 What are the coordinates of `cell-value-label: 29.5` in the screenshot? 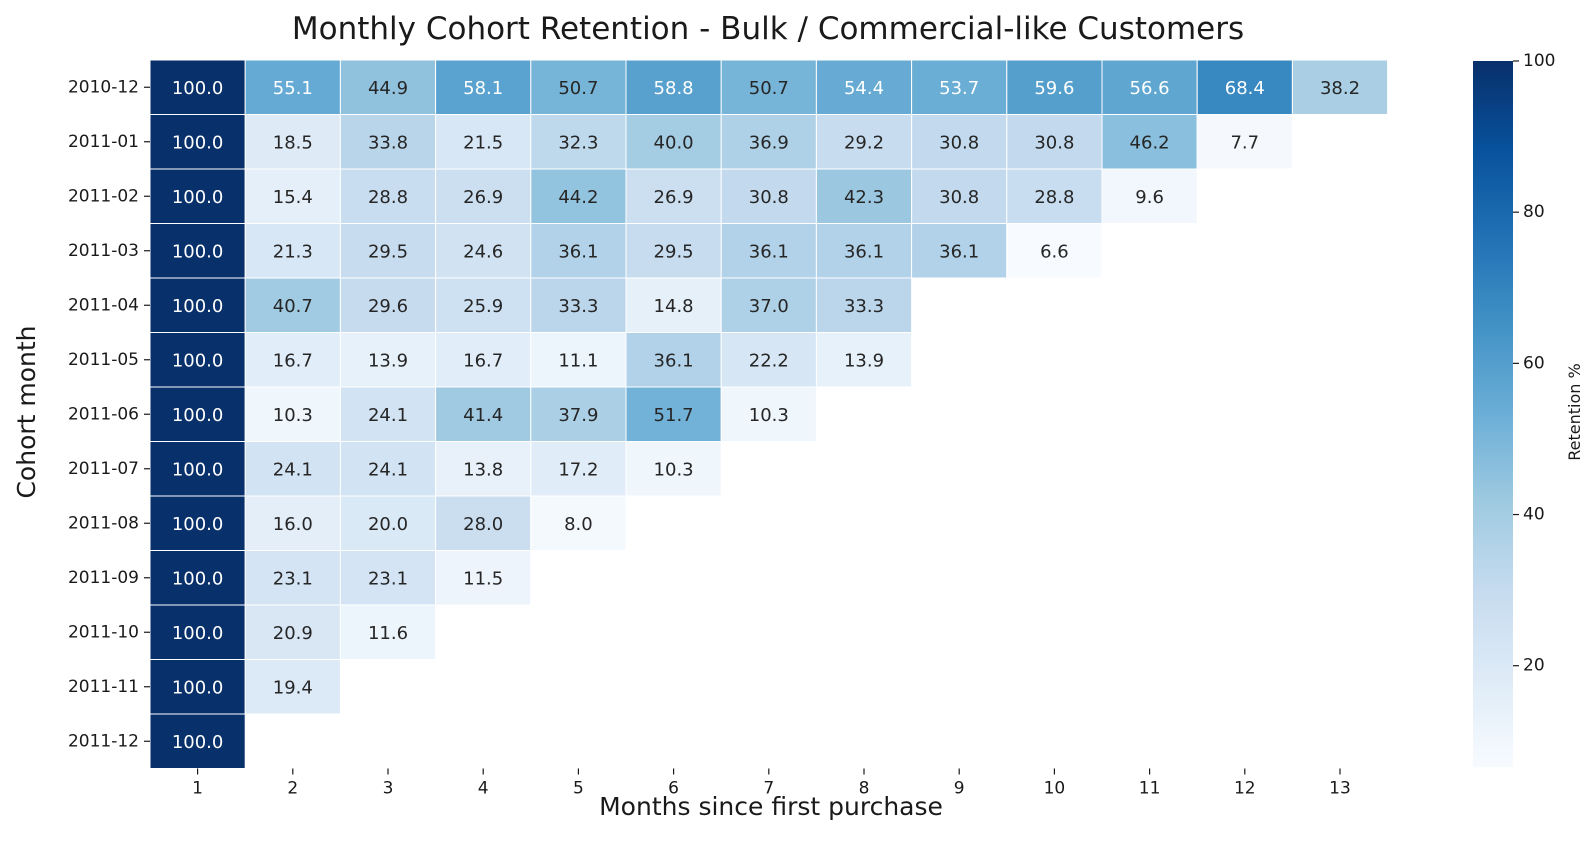 It's located at (674, 251).